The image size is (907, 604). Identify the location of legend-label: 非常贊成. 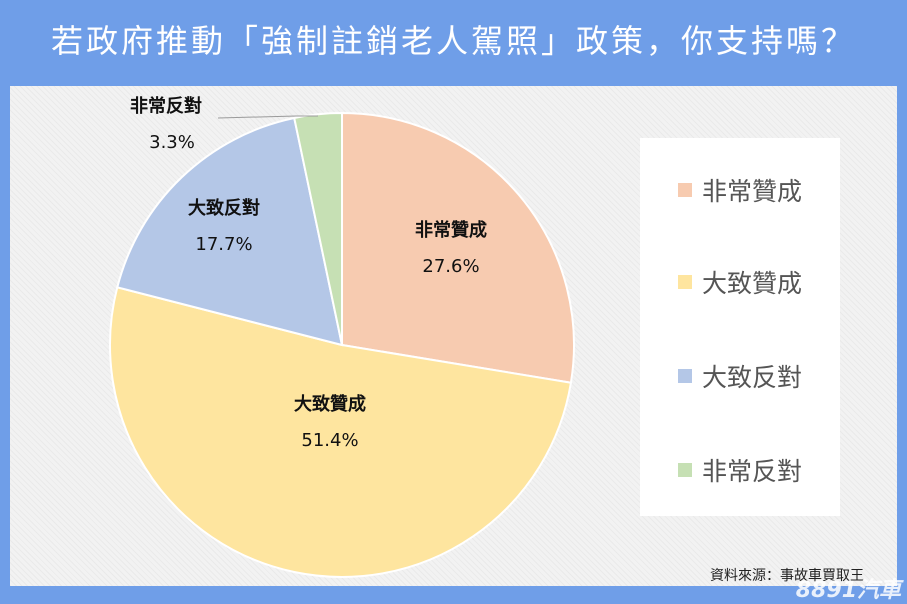
(752, 191).